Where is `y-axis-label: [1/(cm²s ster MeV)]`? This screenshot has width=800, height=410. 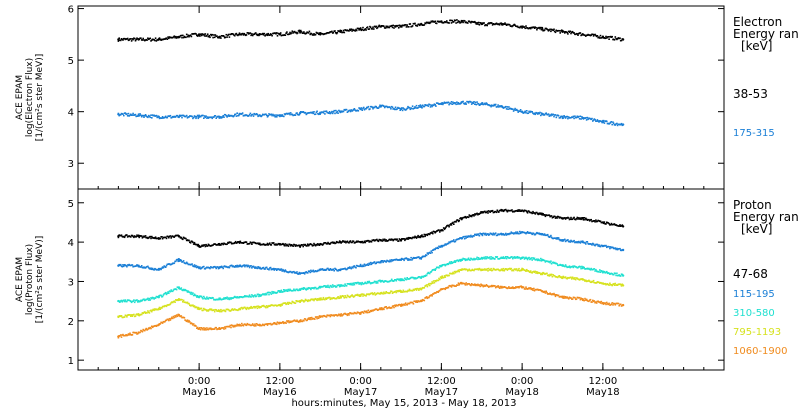
y-axis-label: [1/(cm²s ster MeV)] is located at coordinates (40, 279).